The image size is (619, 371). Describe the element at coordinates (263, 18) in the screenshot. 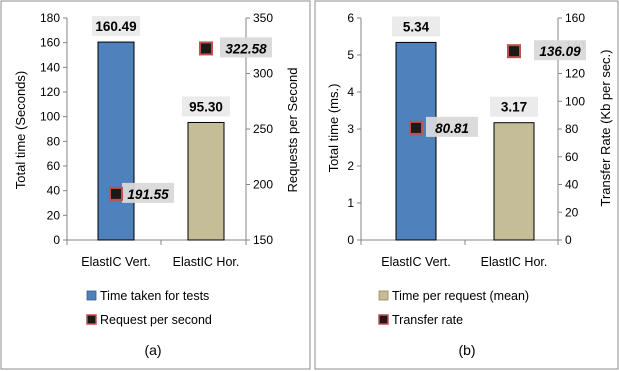

I see `chart-a-right-tick-label: 350` at that location.